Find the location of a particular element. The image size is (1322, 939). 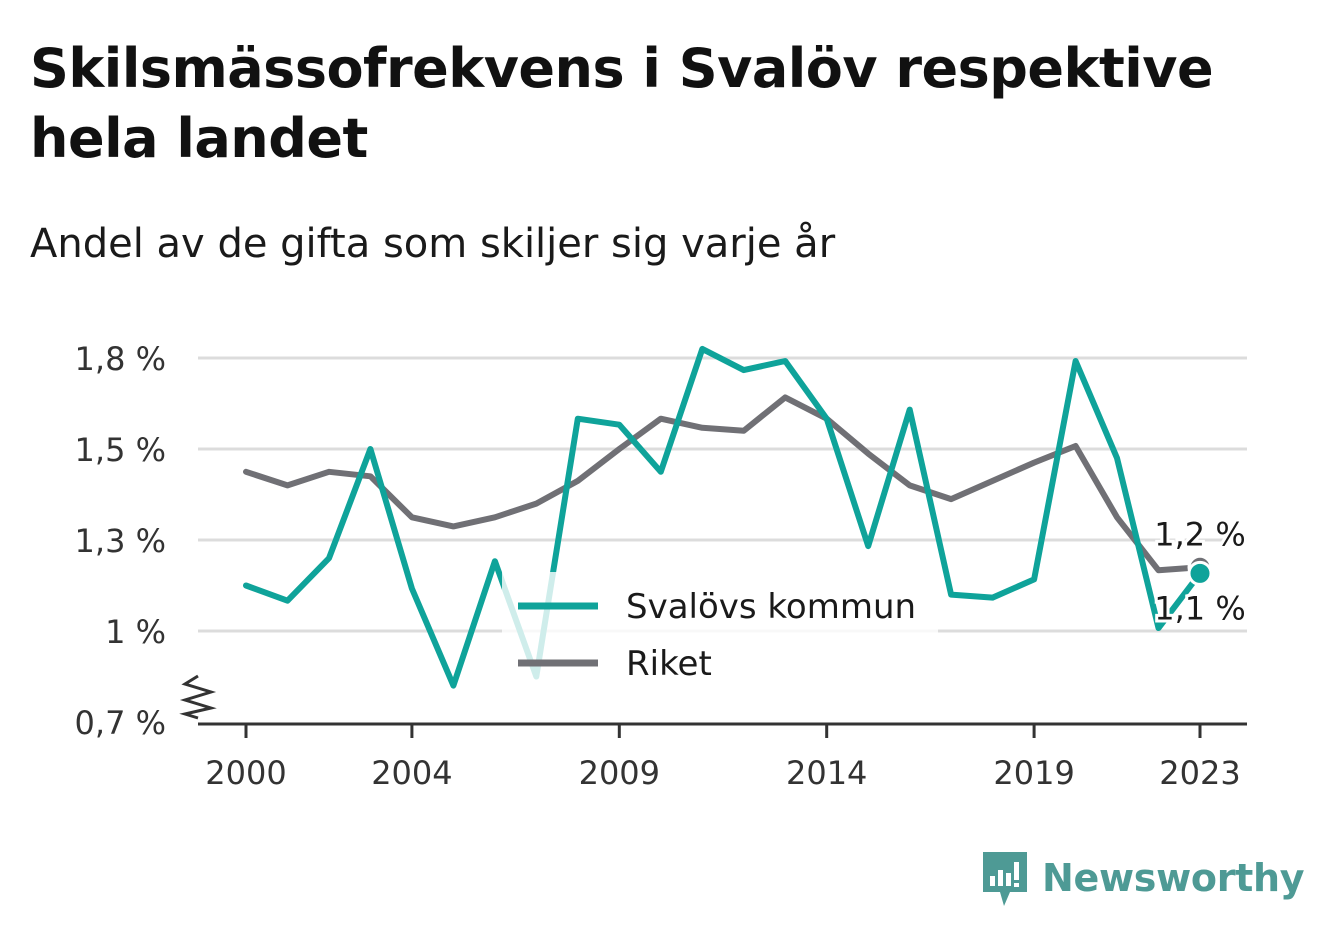

y-axis-ticks: 0,7 % 1 % 1,3 % 1,5 % 1,8 % is located at coordinates (146, 541).